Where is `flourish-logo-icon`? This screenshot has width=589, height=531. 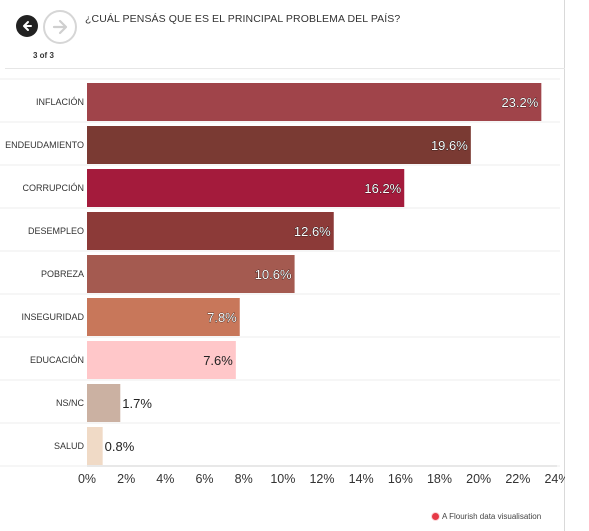 flourish-logo-icon is located at coordinates (435, 516).